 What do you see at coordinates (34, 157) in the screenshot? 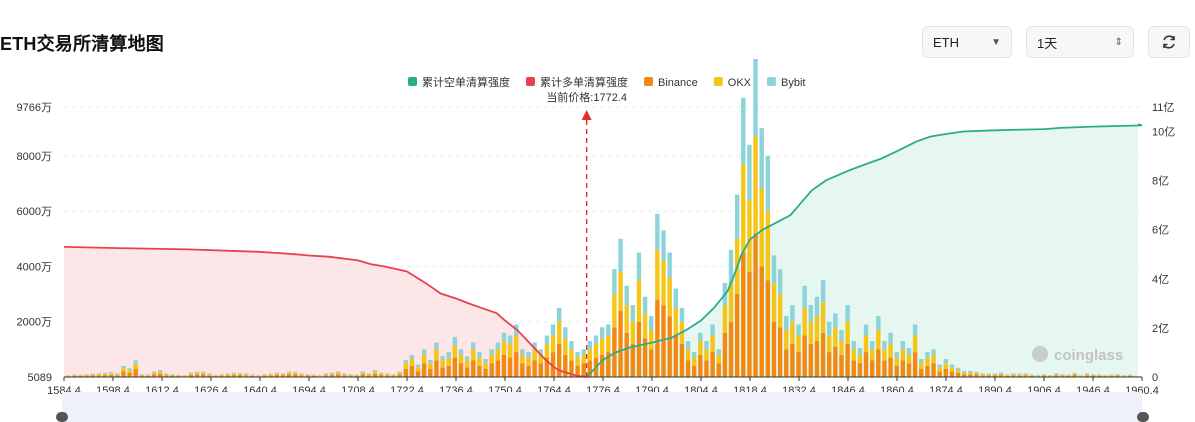
I see `y-left-tick-label: 8000万` at bounding box center [34, 157].